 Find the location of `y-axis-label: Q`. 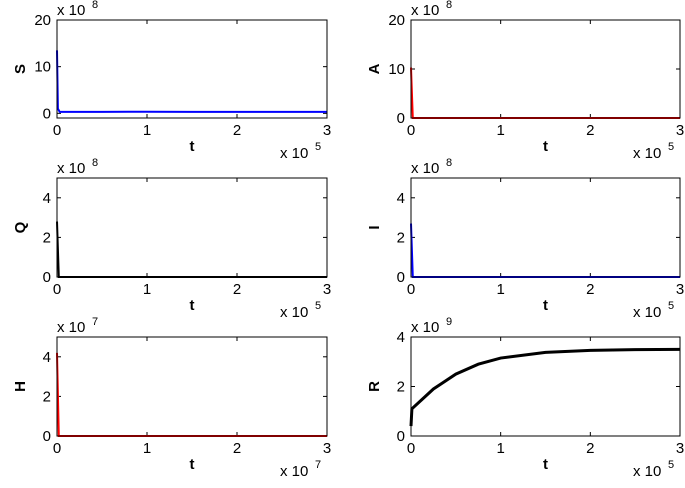

y-axis-label: Q is located at coordinates (20, 227).